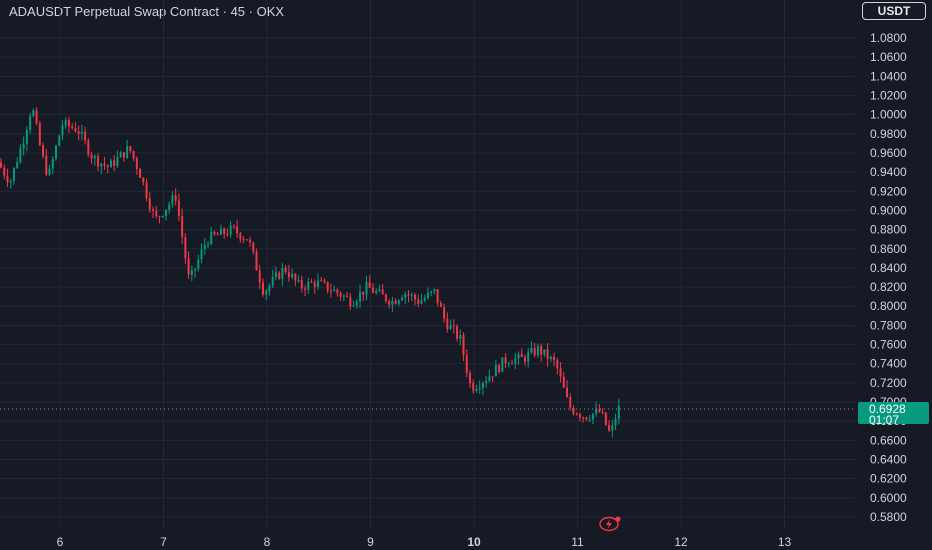  Describe the element at coordinates (887, 409) in the screenshot. I see `last-price-value: 0.6928` at that location.